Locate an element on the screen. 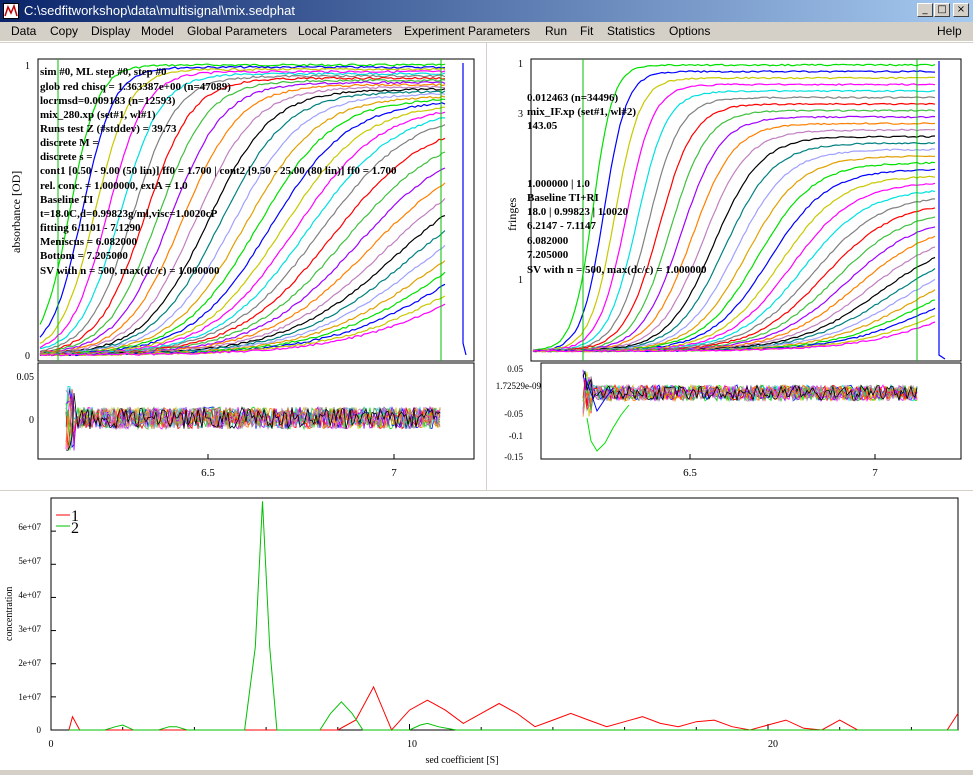 The height and width of the screenshot is (775, 973). legend-label-2: 2 is located at coordinates (75, 528).